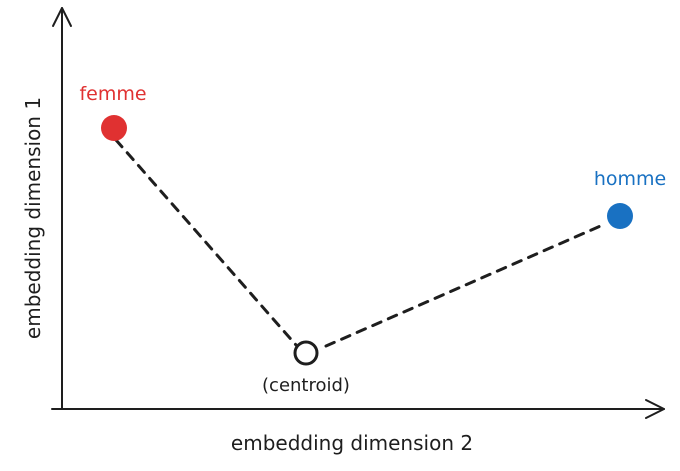 Image resolution: width=680 pixels, height=471 pixels. What do you see at coordinates (465, 285) in the screenshot?
I see `dashed-line-centroid-homme` at bounding box center [465, 285].